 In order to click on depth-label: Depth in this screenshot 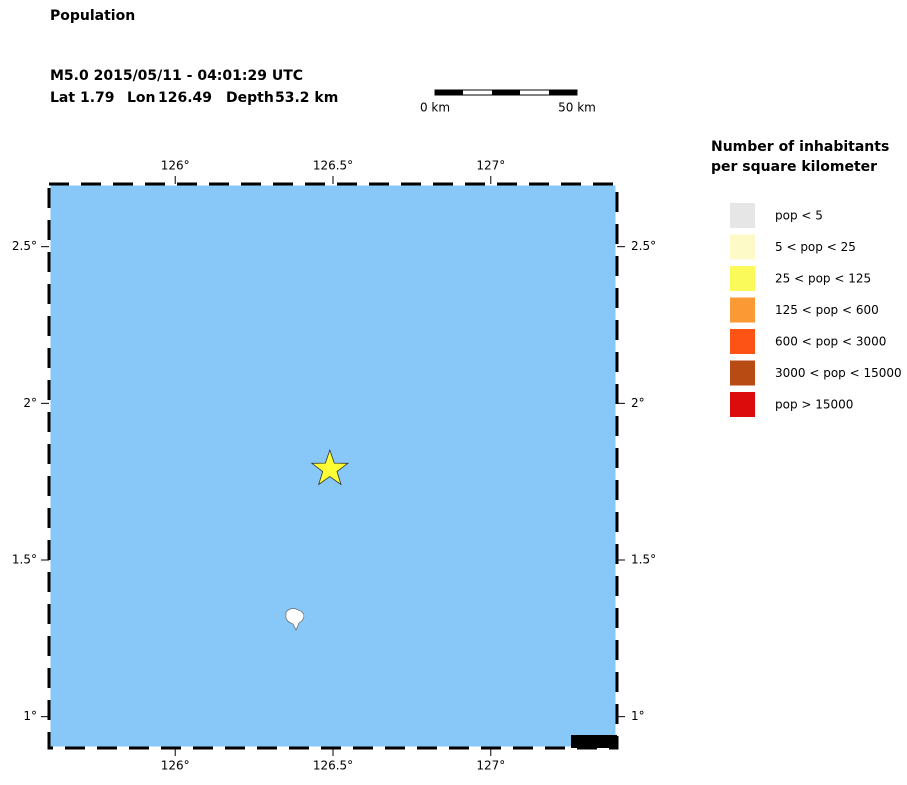, I will do `click(250, 98)`.